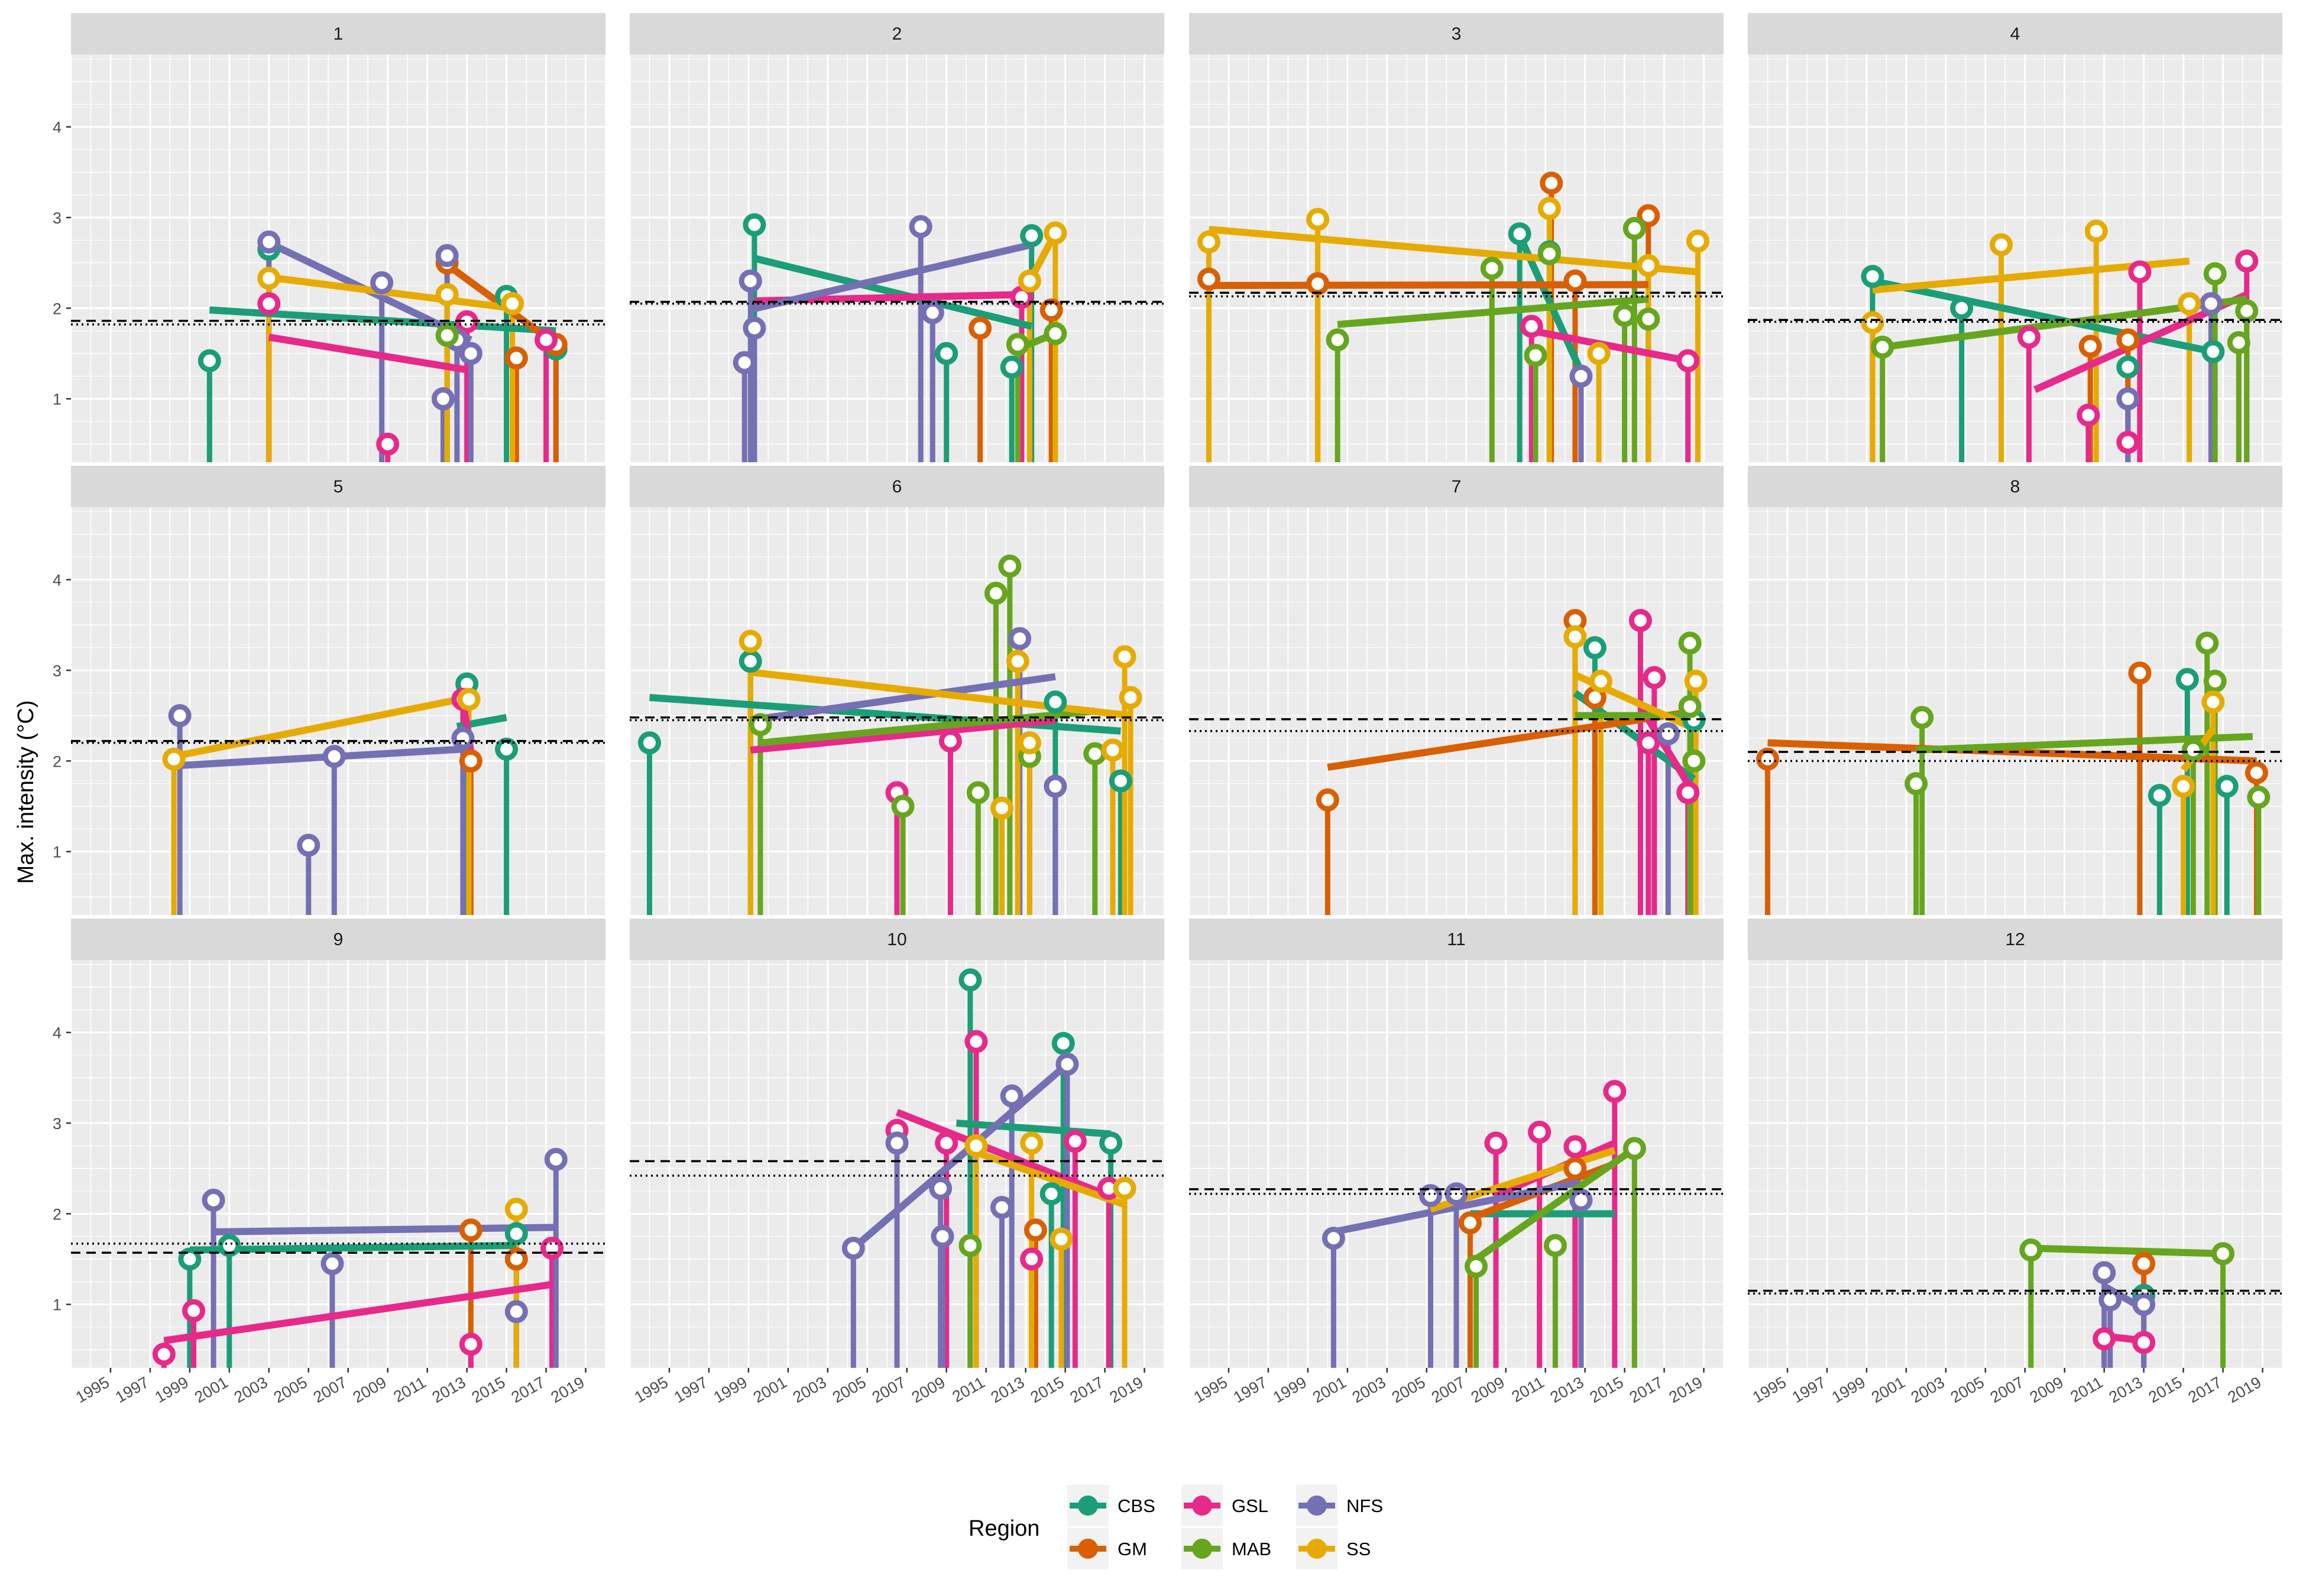 The height and width of the screenshot is (1596, 2306). I want to click on trend-line-SS, so click(1453, 250).